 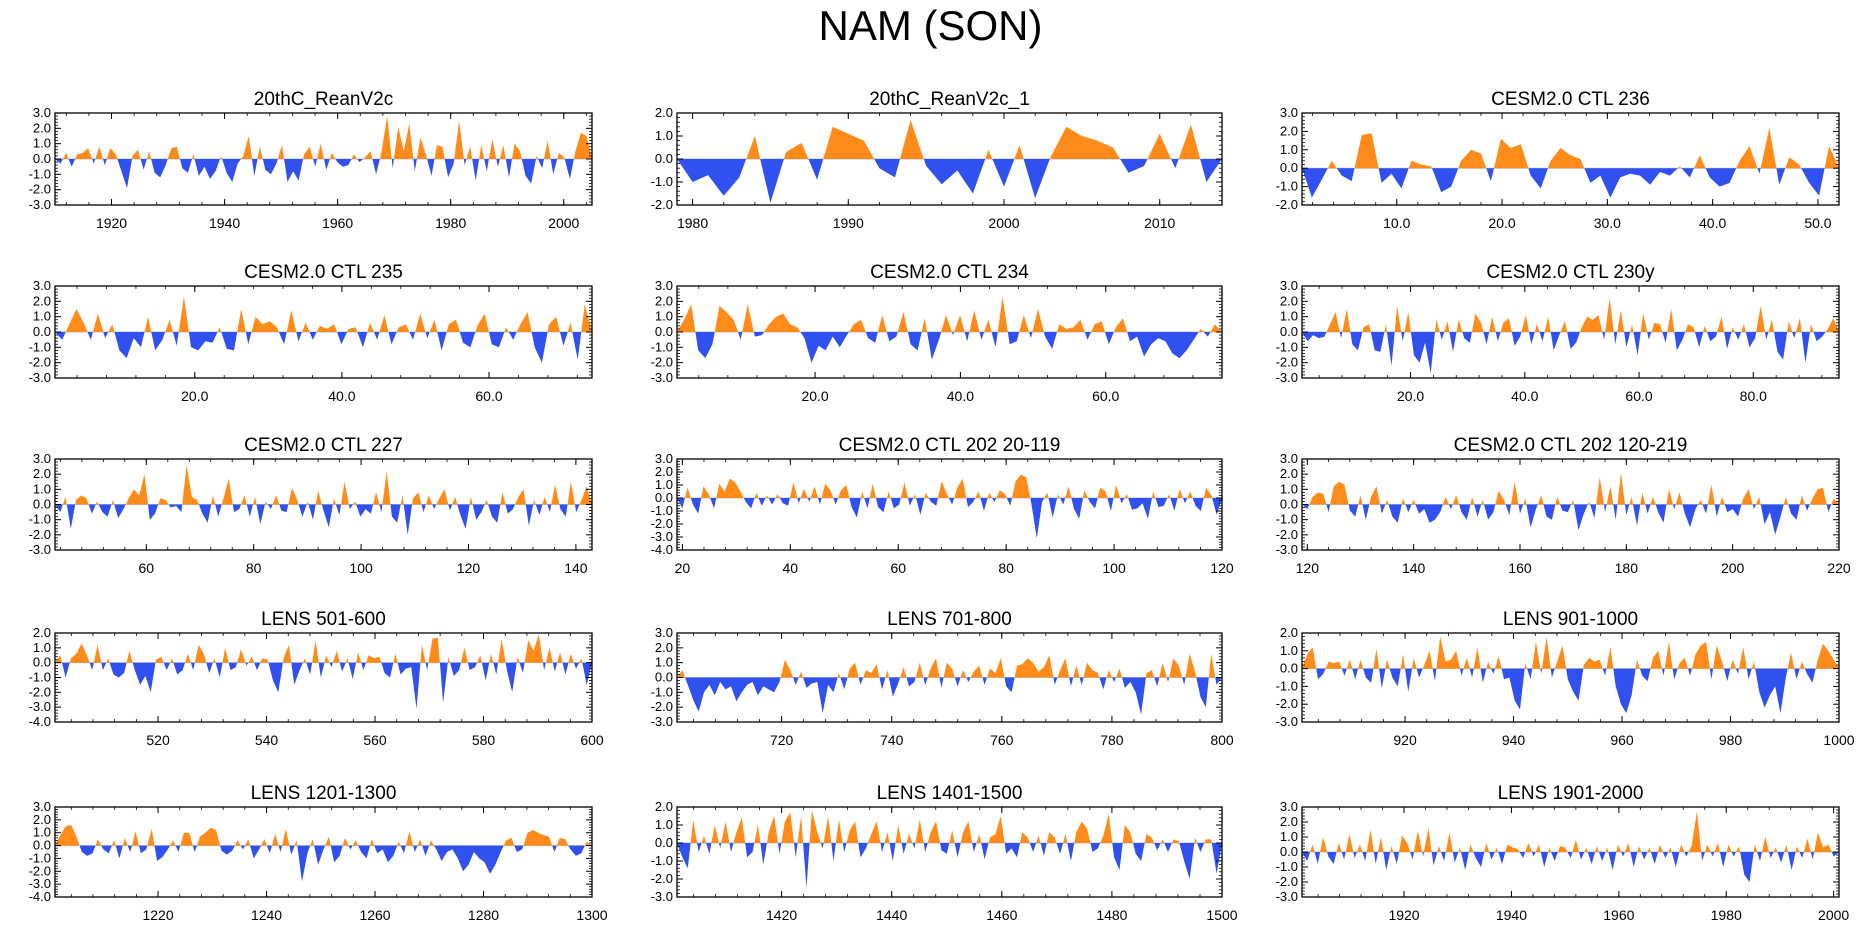 What do you see at coordinates (814, 396) in the screenshot?
I see `x-tick-label: 20.0` at bounding box center [814, 396].